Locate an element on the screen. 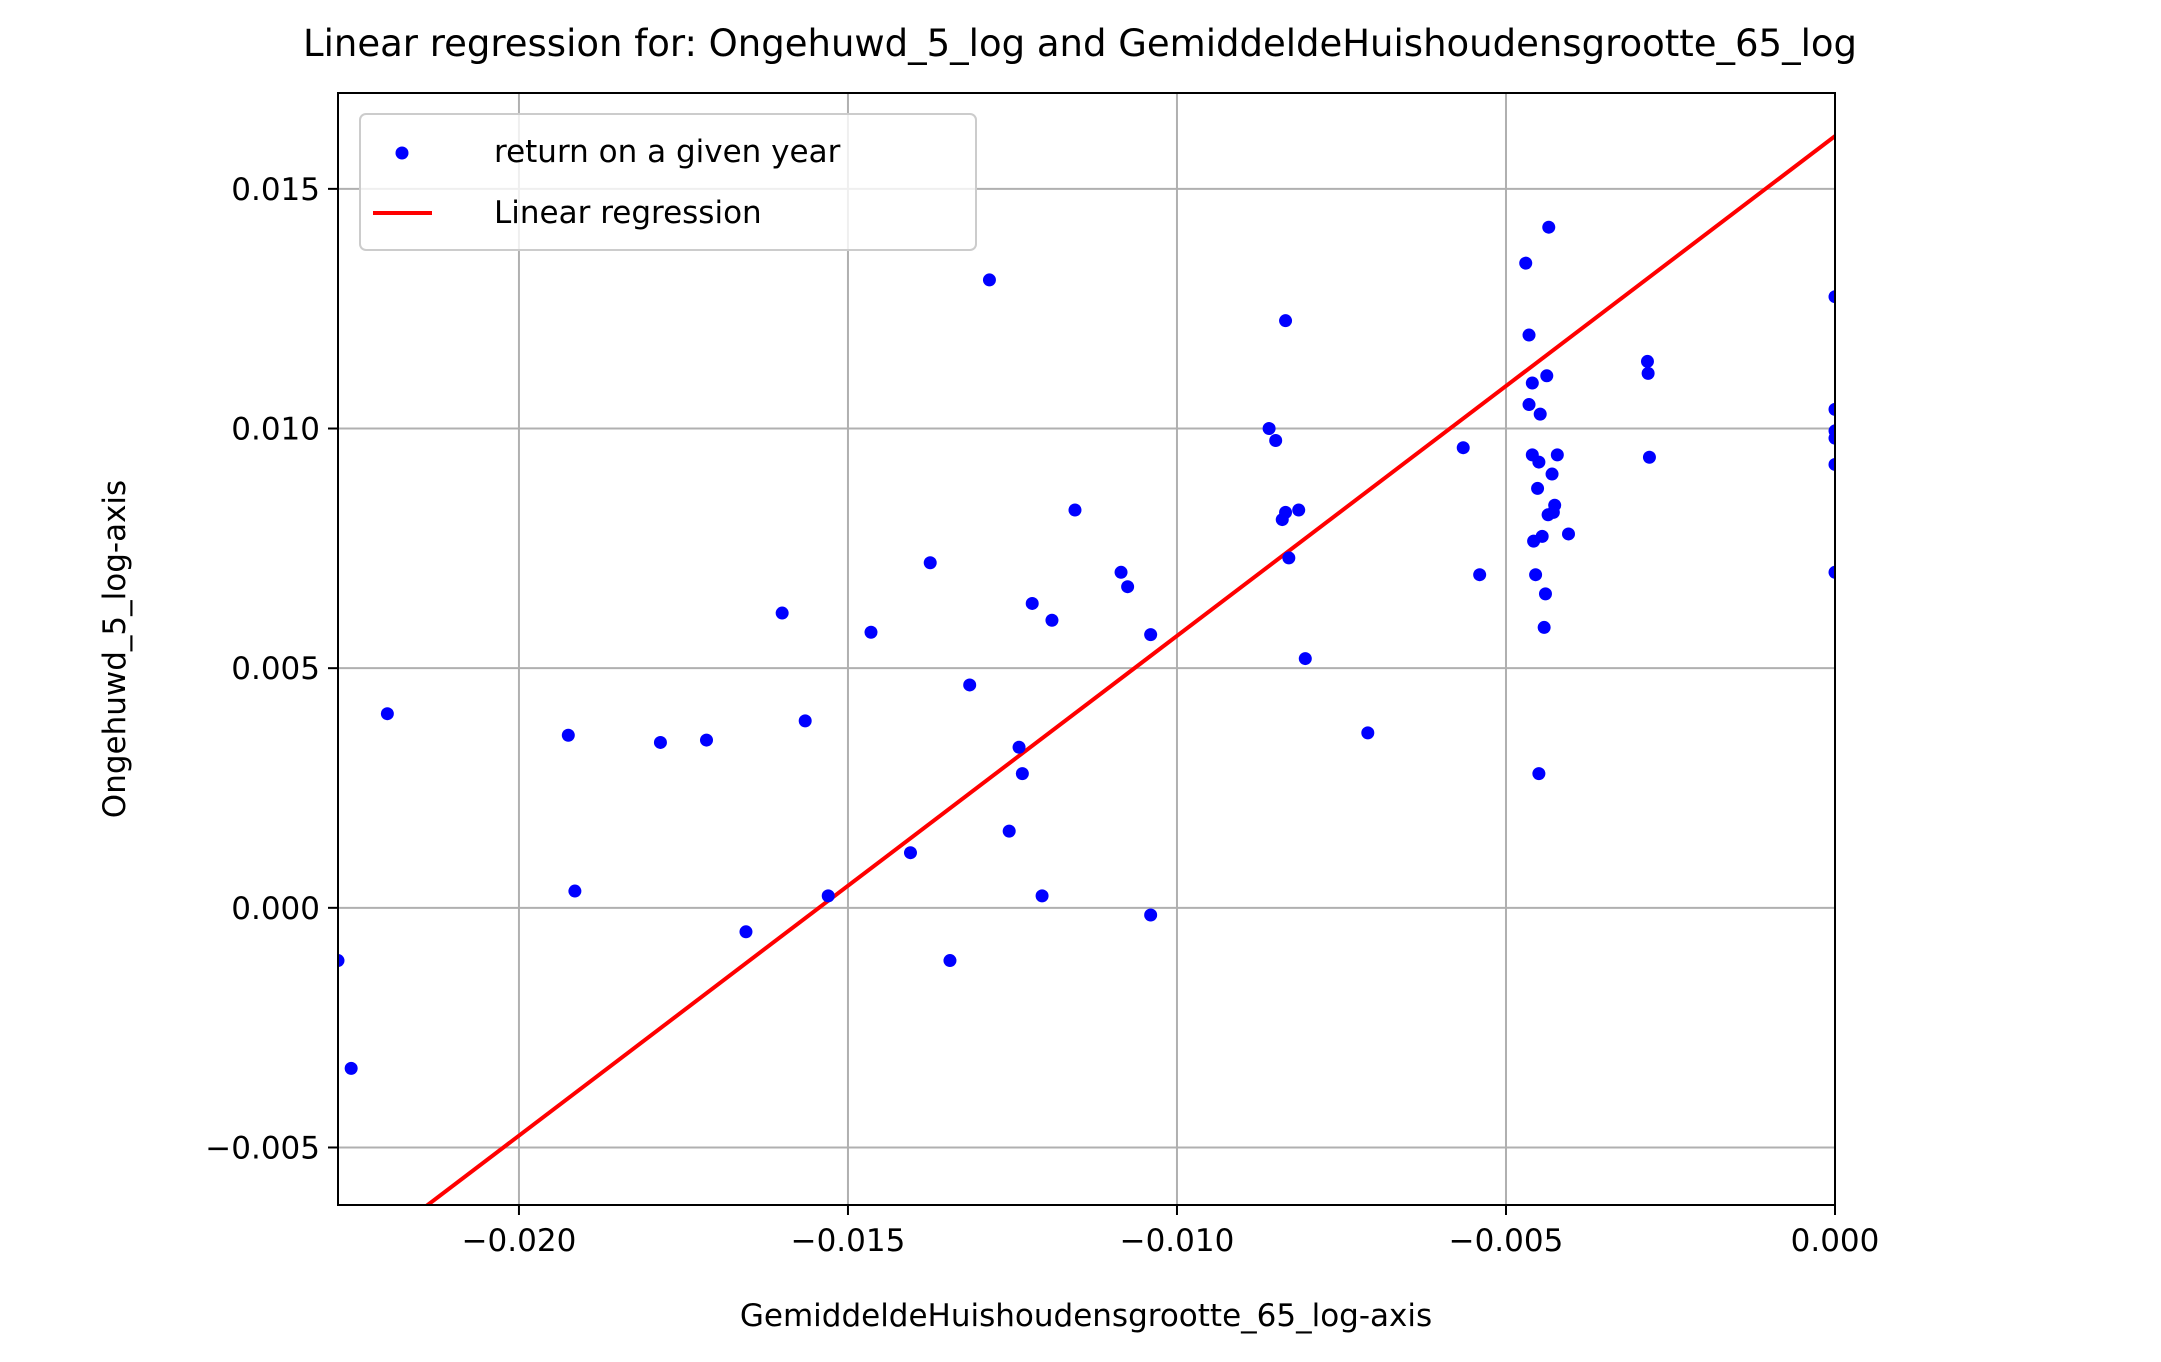  y-tick-label: 0.010 is located at coordinates (275, 430).